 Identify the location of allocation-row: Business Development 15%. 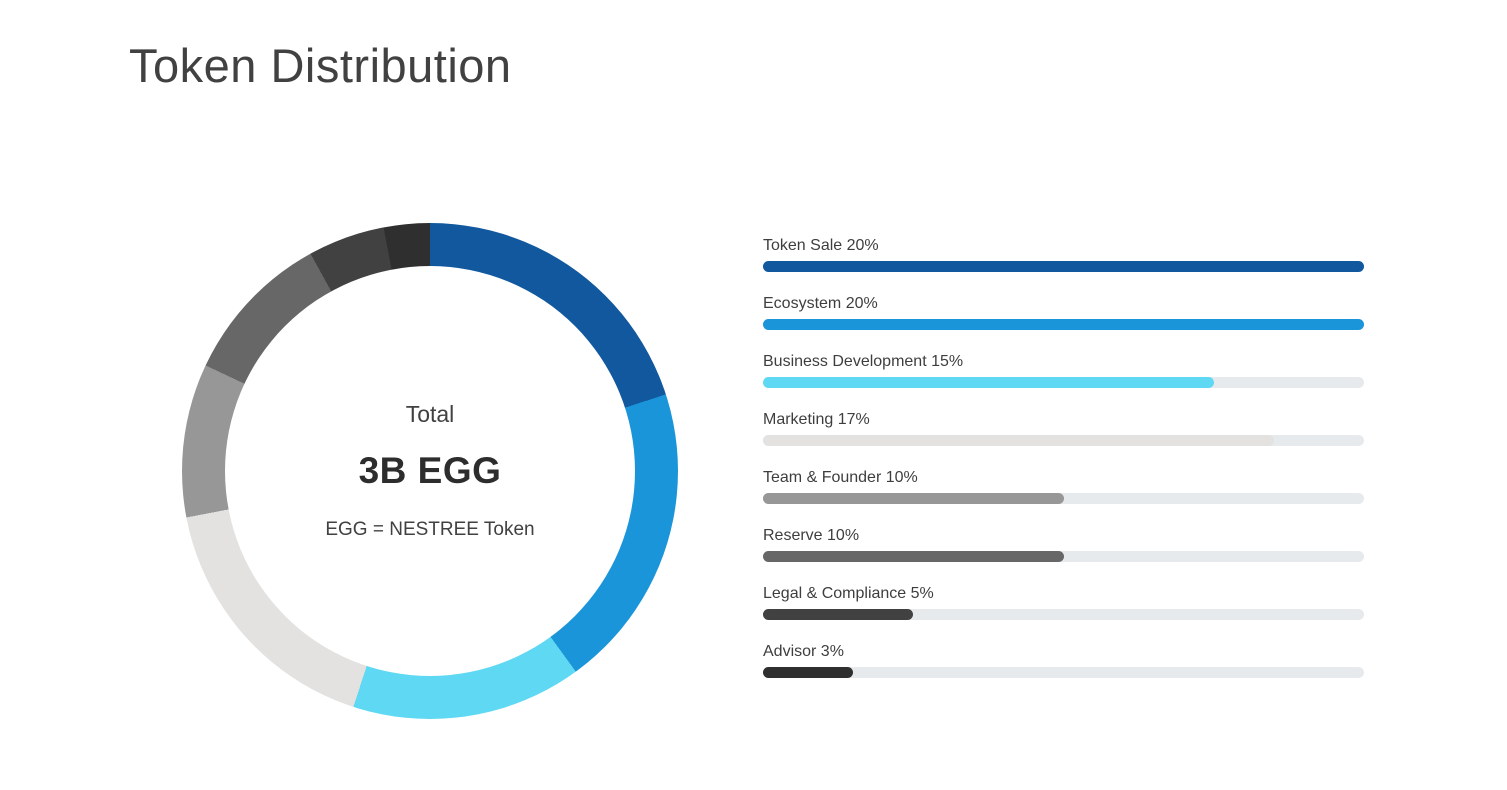
(1063, 370).